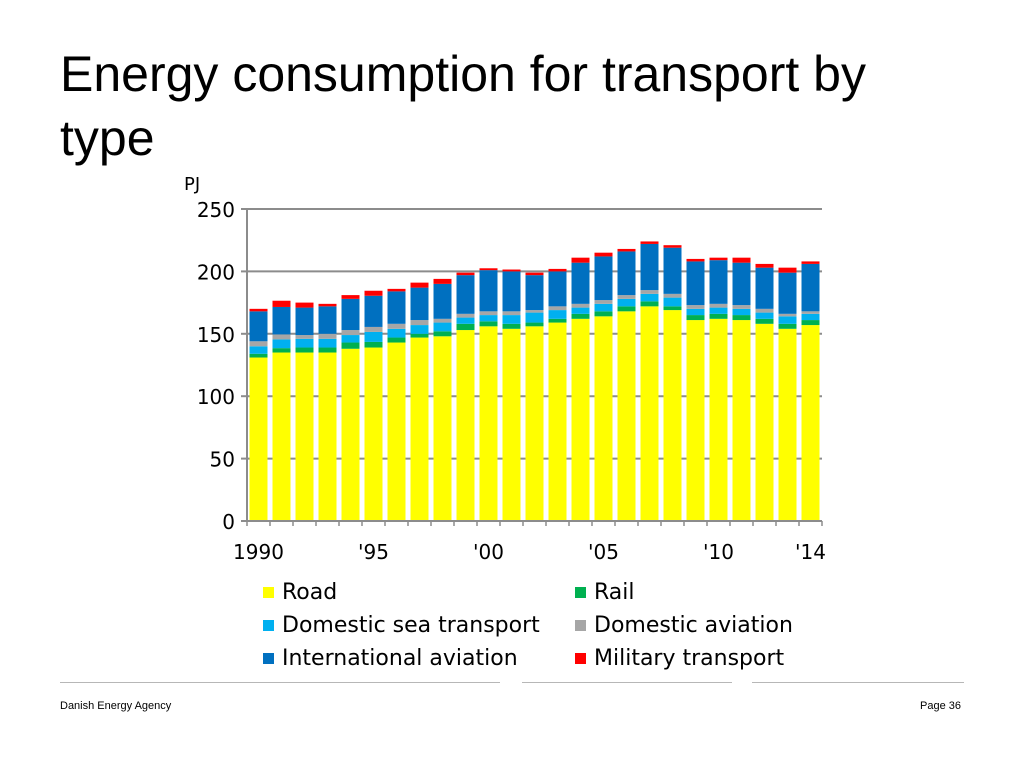 The height and width of the screenshot is (768, 1024). Describe the element at coordinates (614, 592) in the screenshot. I see `legend-label: Rail` at that location.